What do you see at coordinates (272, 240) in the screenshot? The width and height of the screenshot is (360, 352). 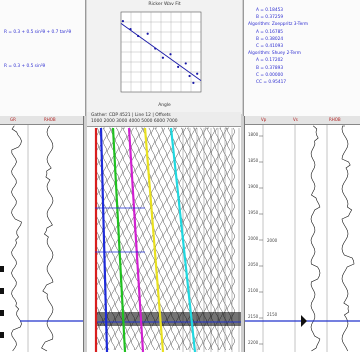 I see `depth-marker-1: 2000` at bounding box center [272, 240].